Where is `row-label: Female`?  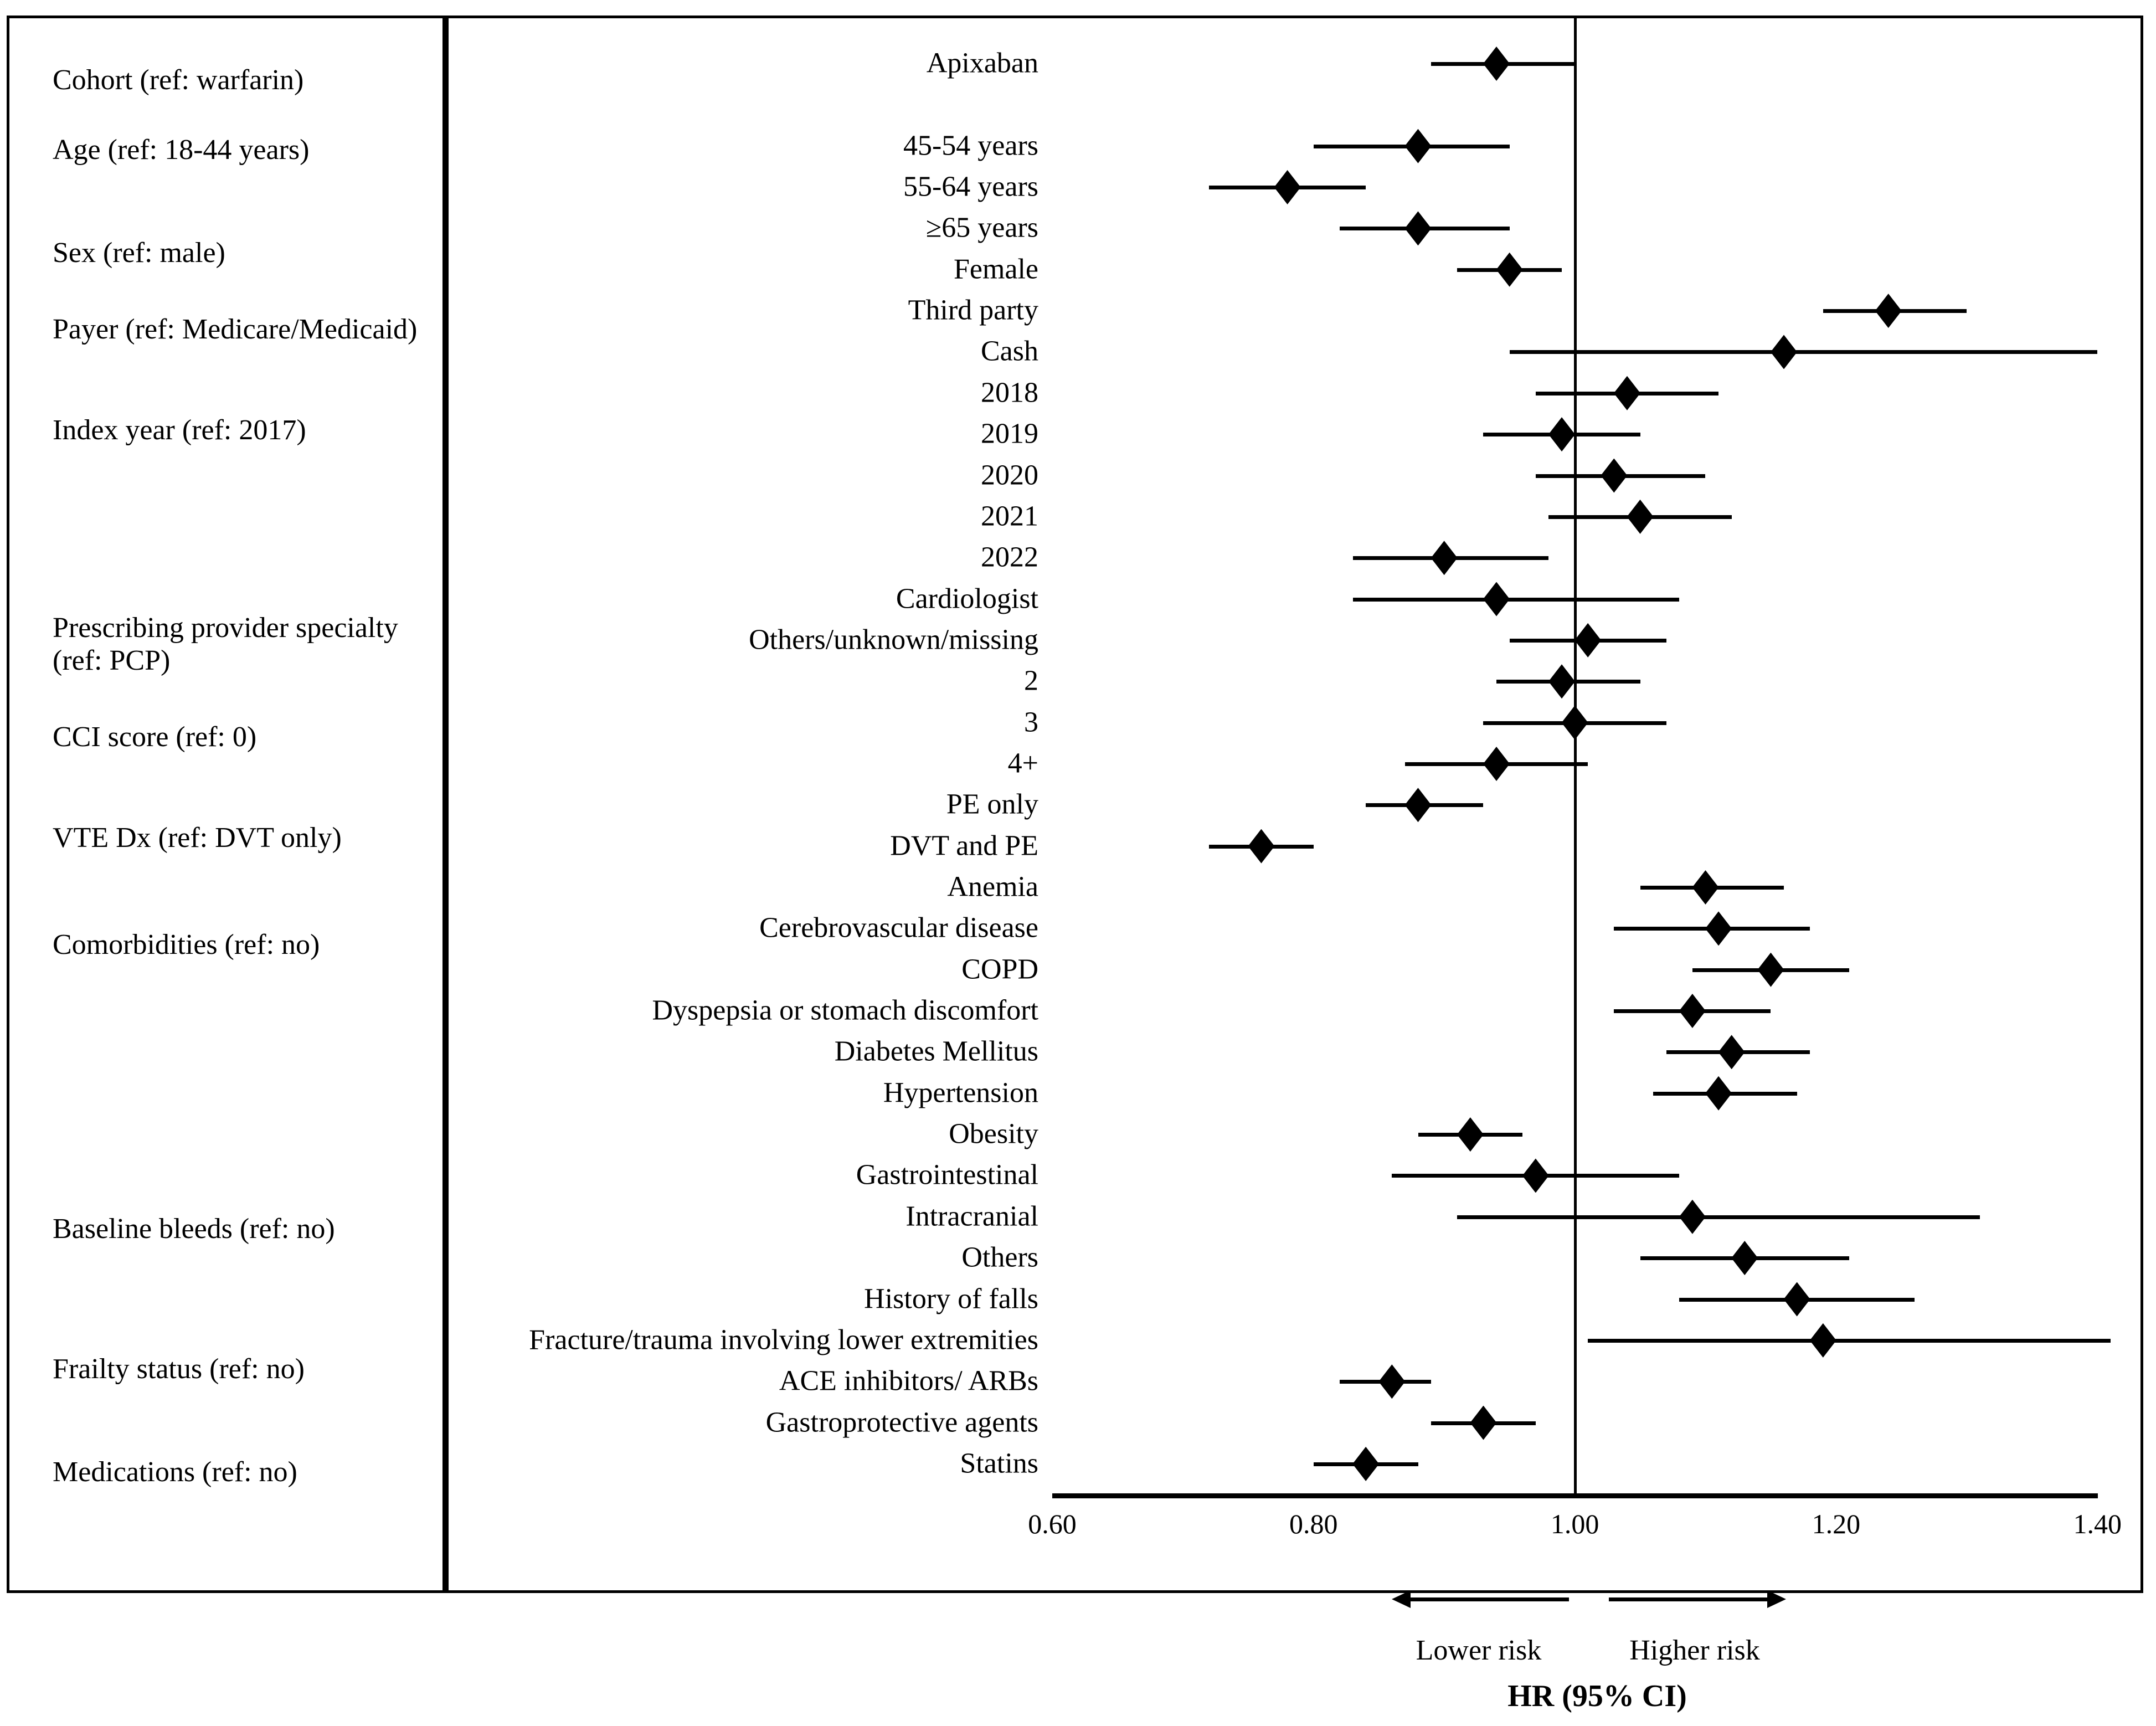 row-label: Female is located at coordinates (996, 269).